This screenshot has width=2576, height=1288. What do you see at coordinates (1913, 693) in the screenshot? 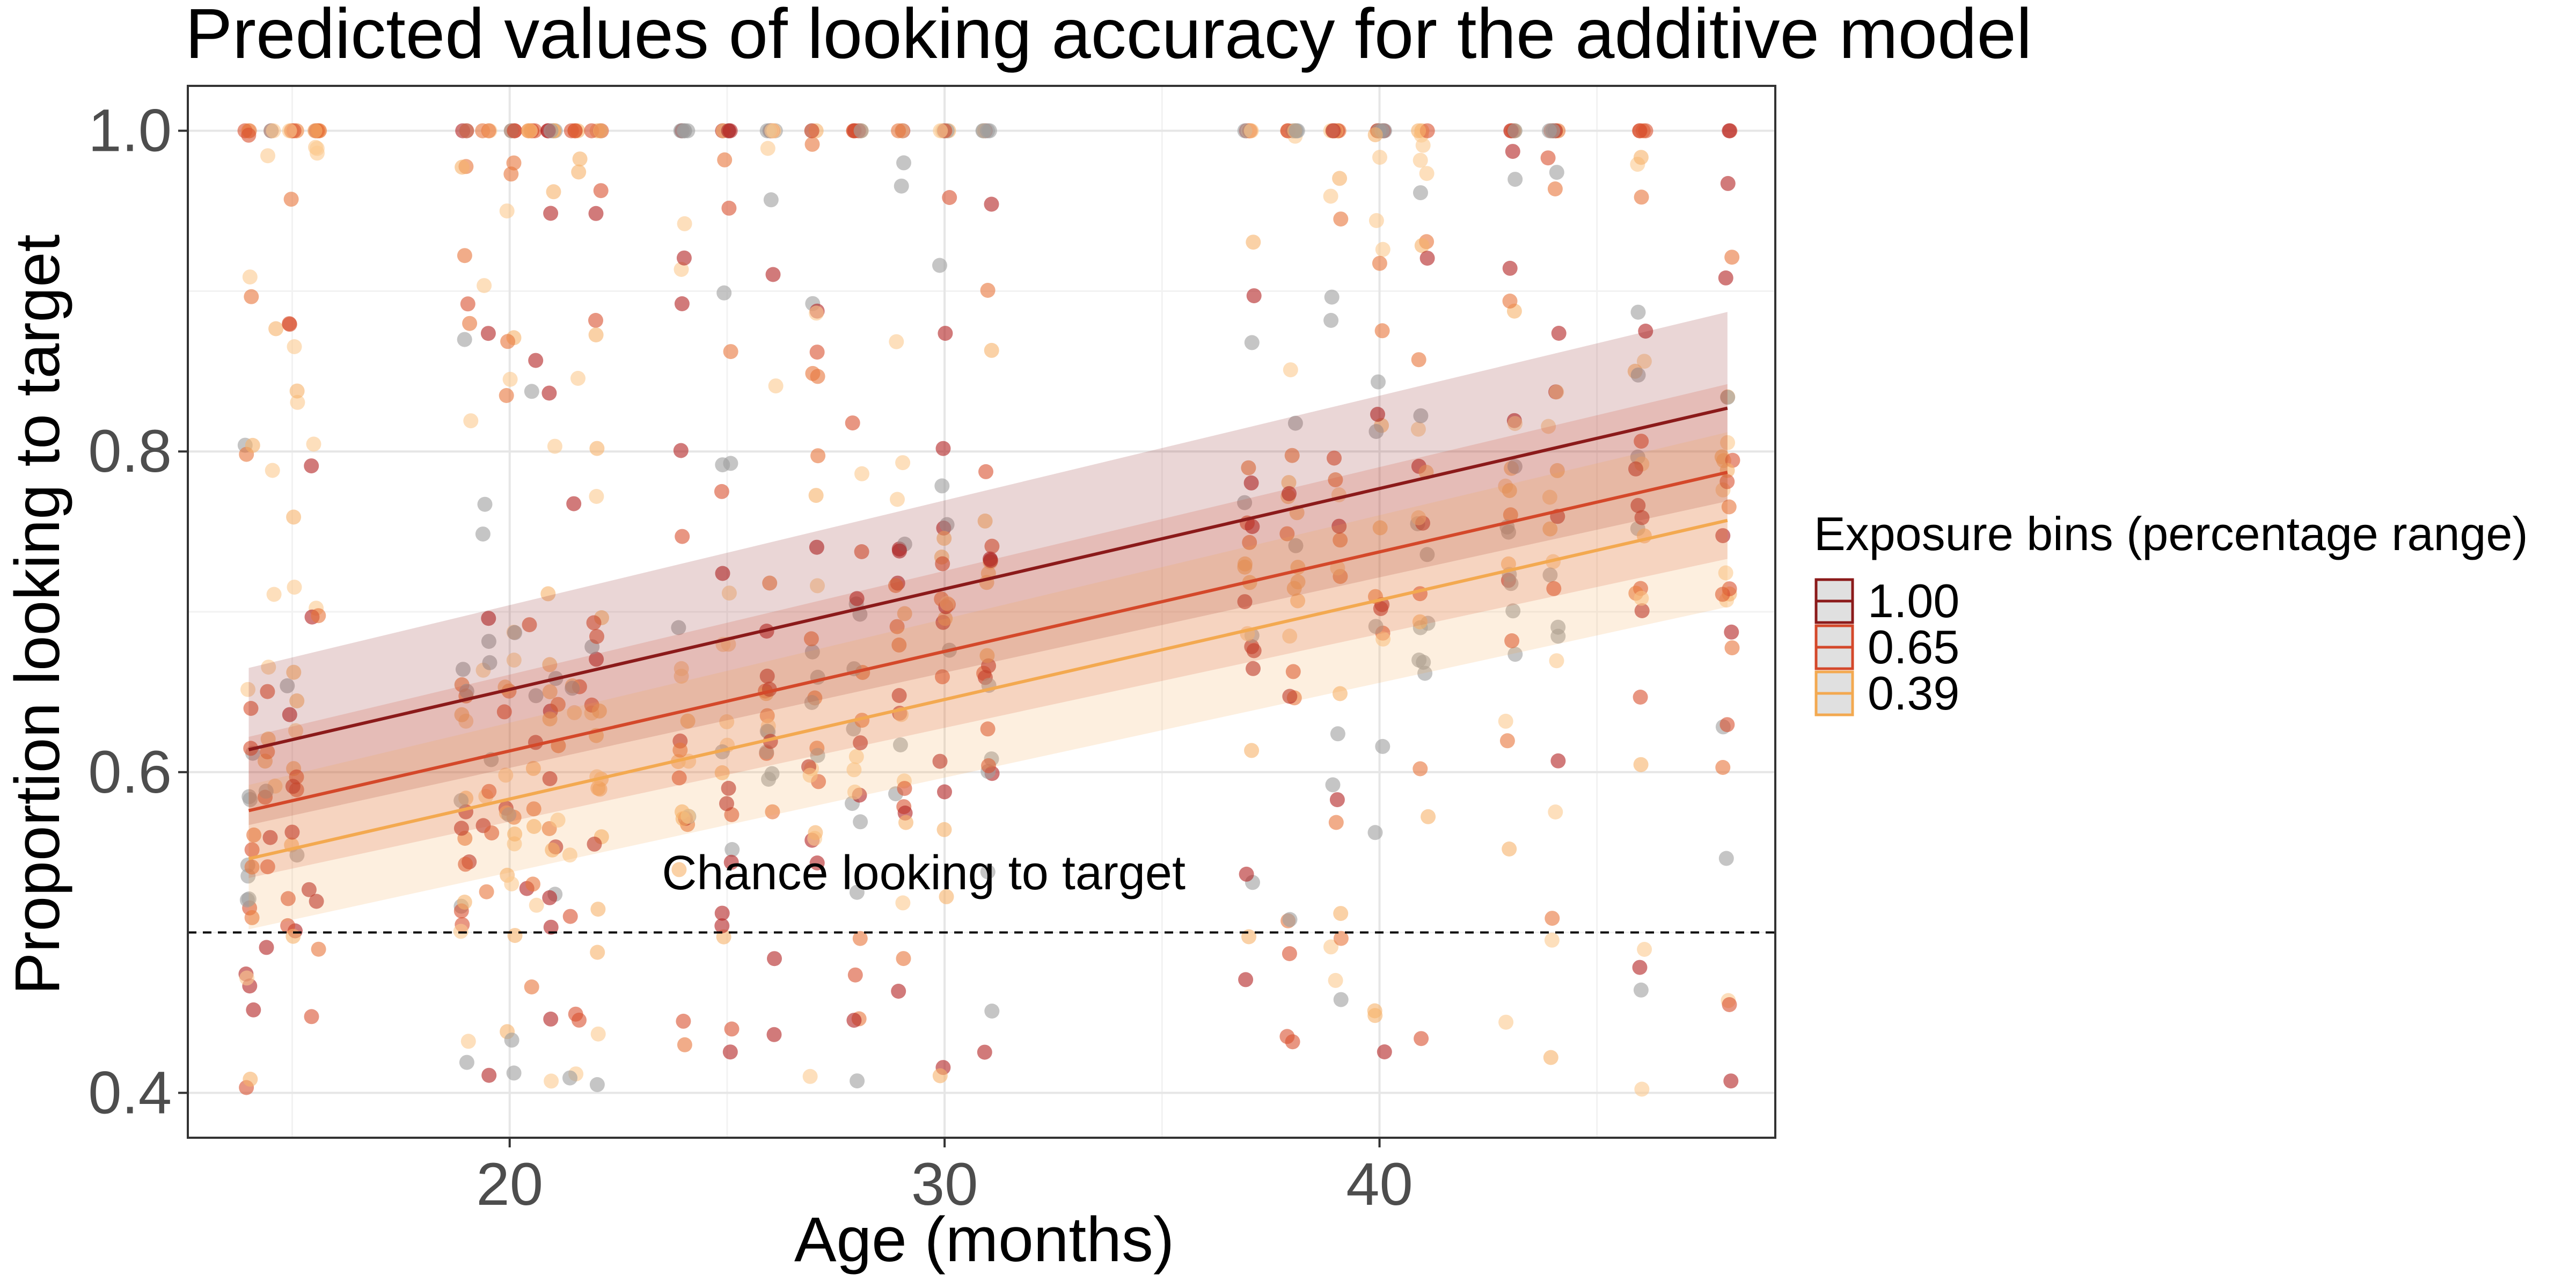
I see `legend-label: 0.39` at bounding box center [1913, 693].